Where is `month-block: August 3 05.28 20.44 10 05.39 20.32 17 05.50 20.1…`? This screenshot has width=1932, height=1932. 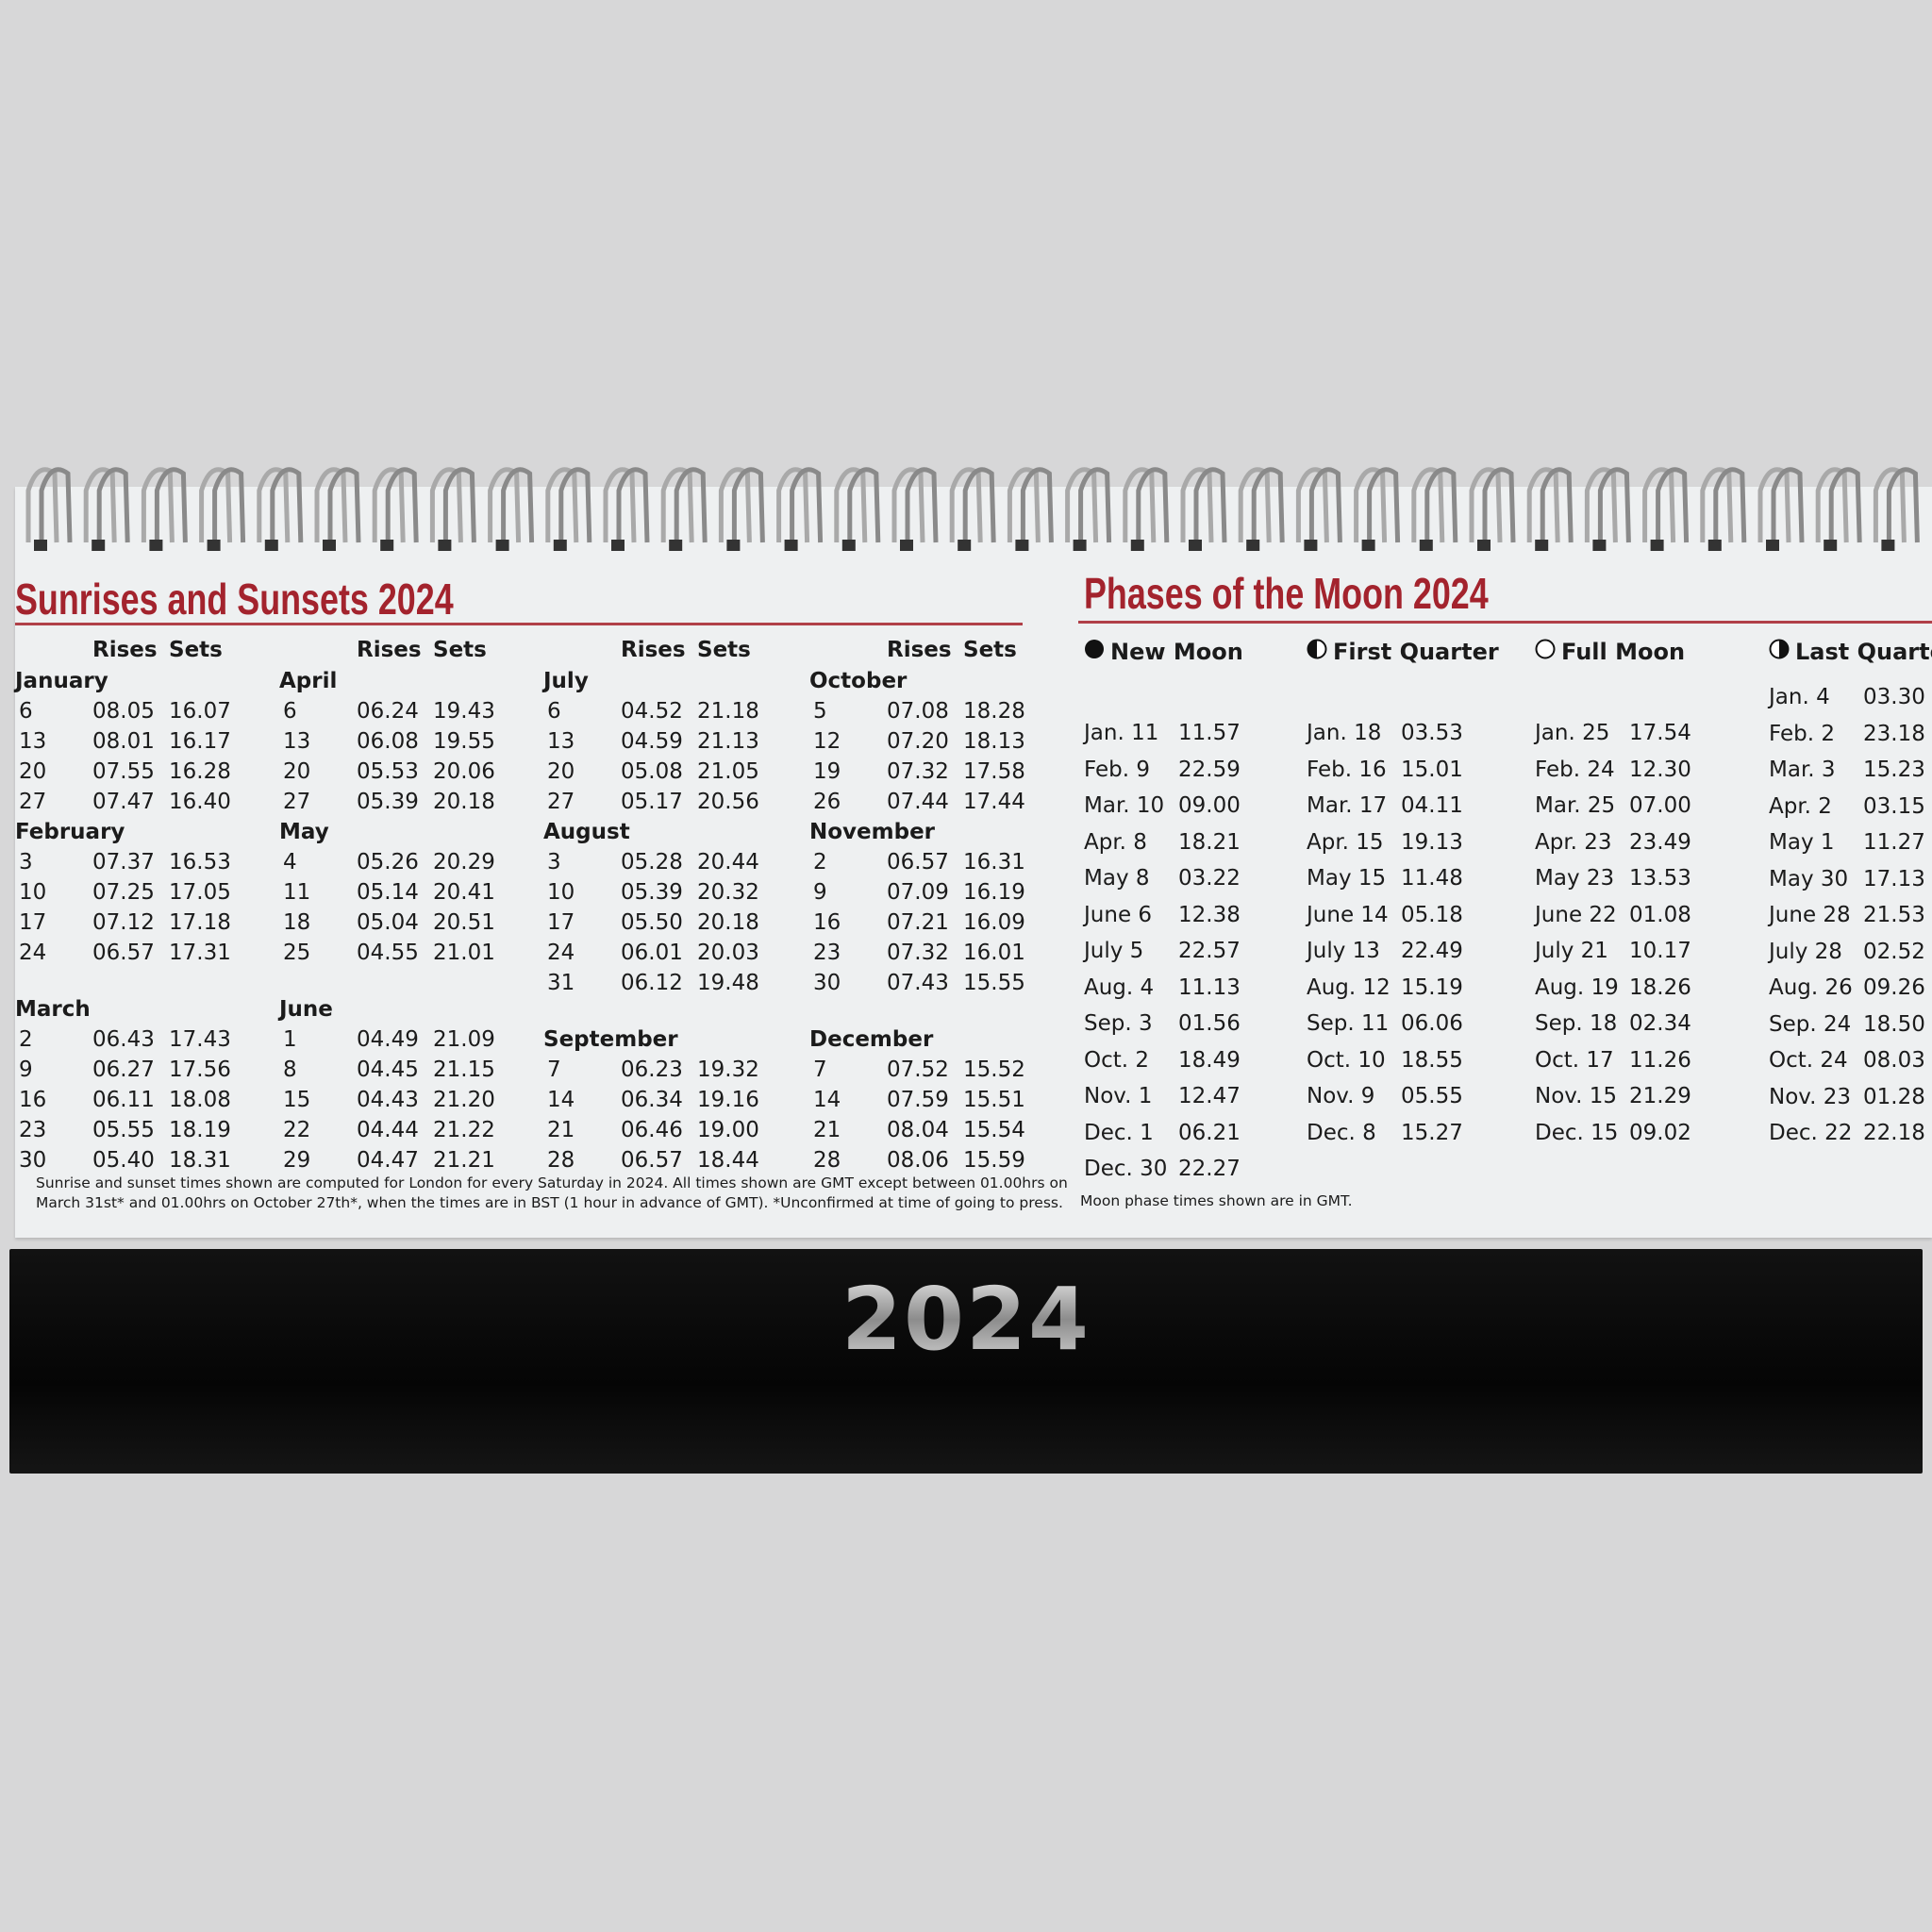 month-block: August 3 05.28 20.44 10 05.39 20.32 17 05.50 20.1… is located at coordinates (670, 908).